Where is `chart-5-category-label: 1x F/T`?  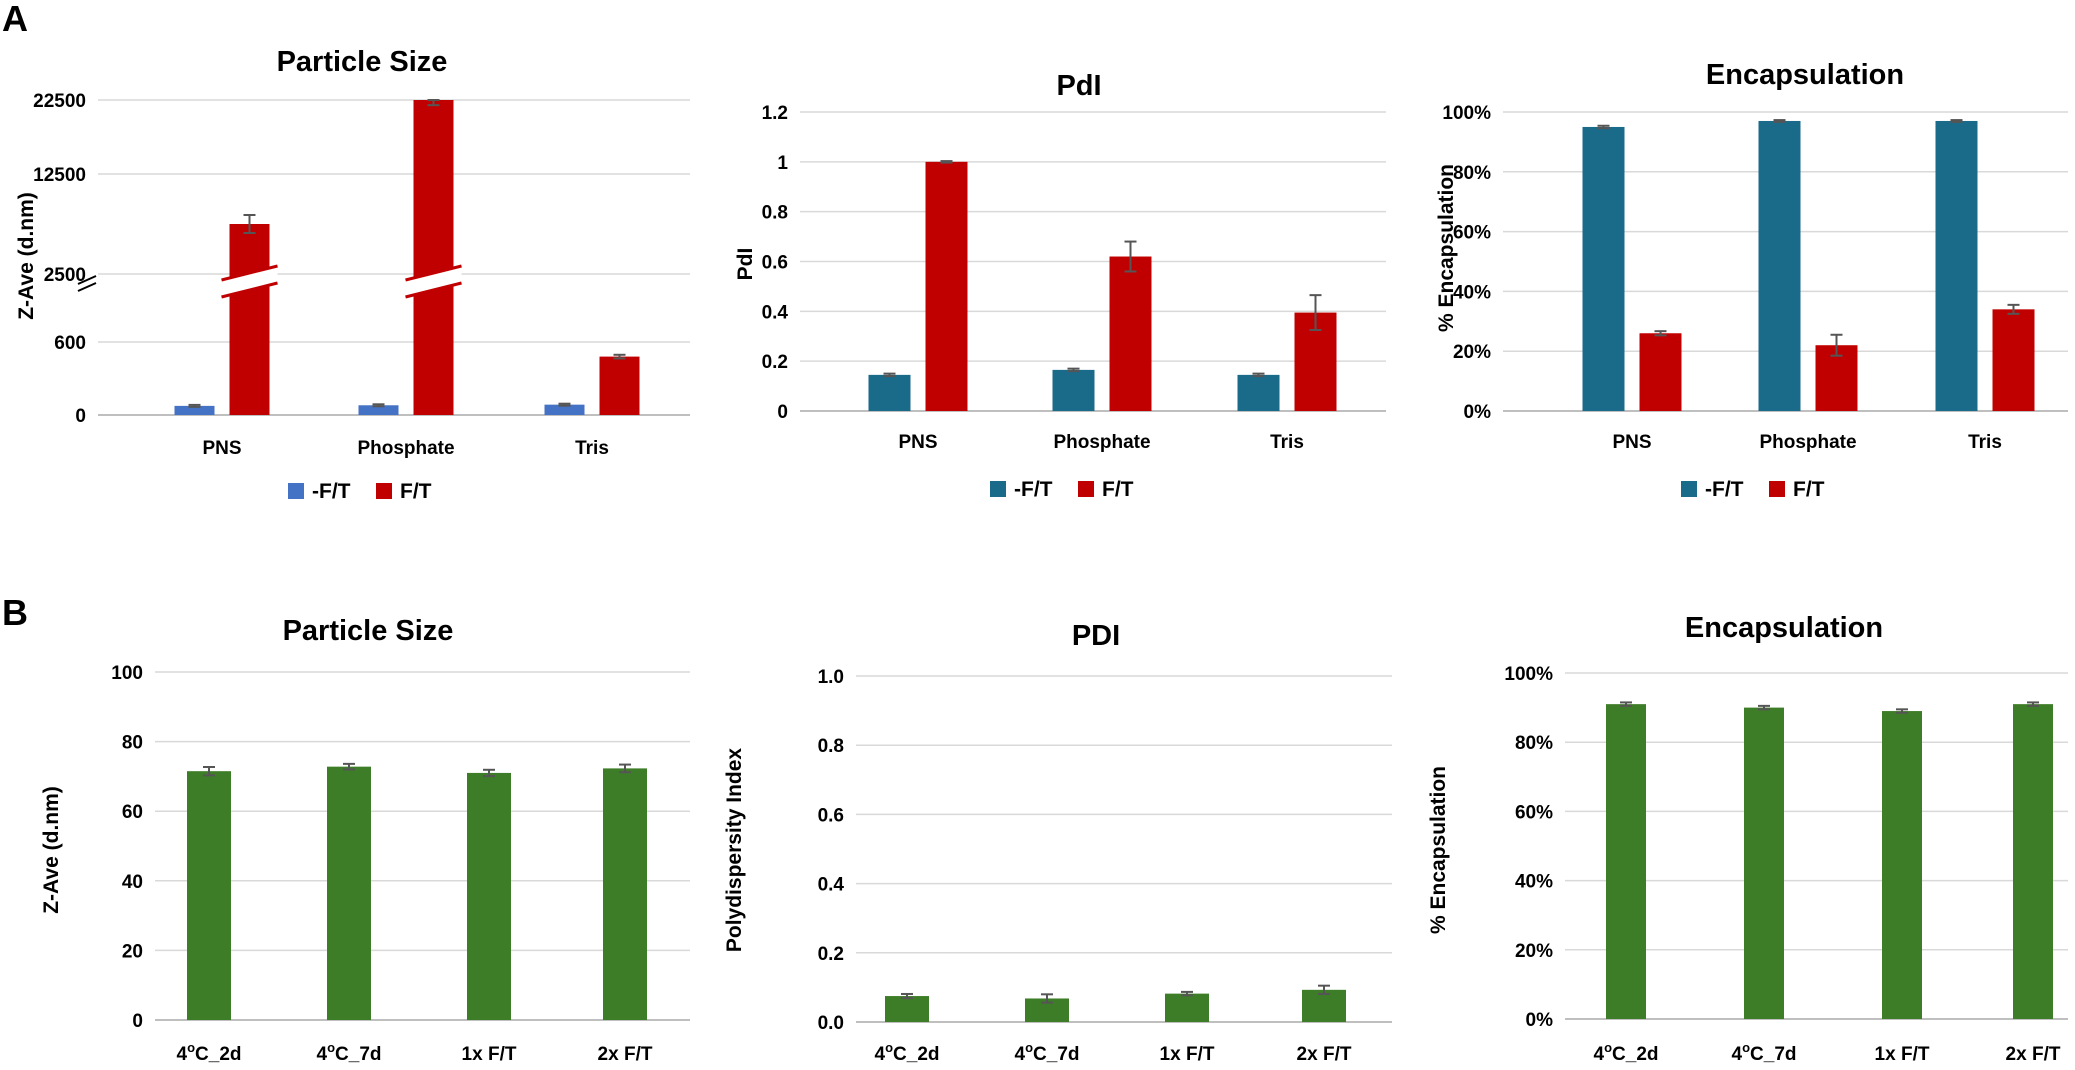 chart-5-category-label: 1x F/T is located at coordinates (1187, 1054).